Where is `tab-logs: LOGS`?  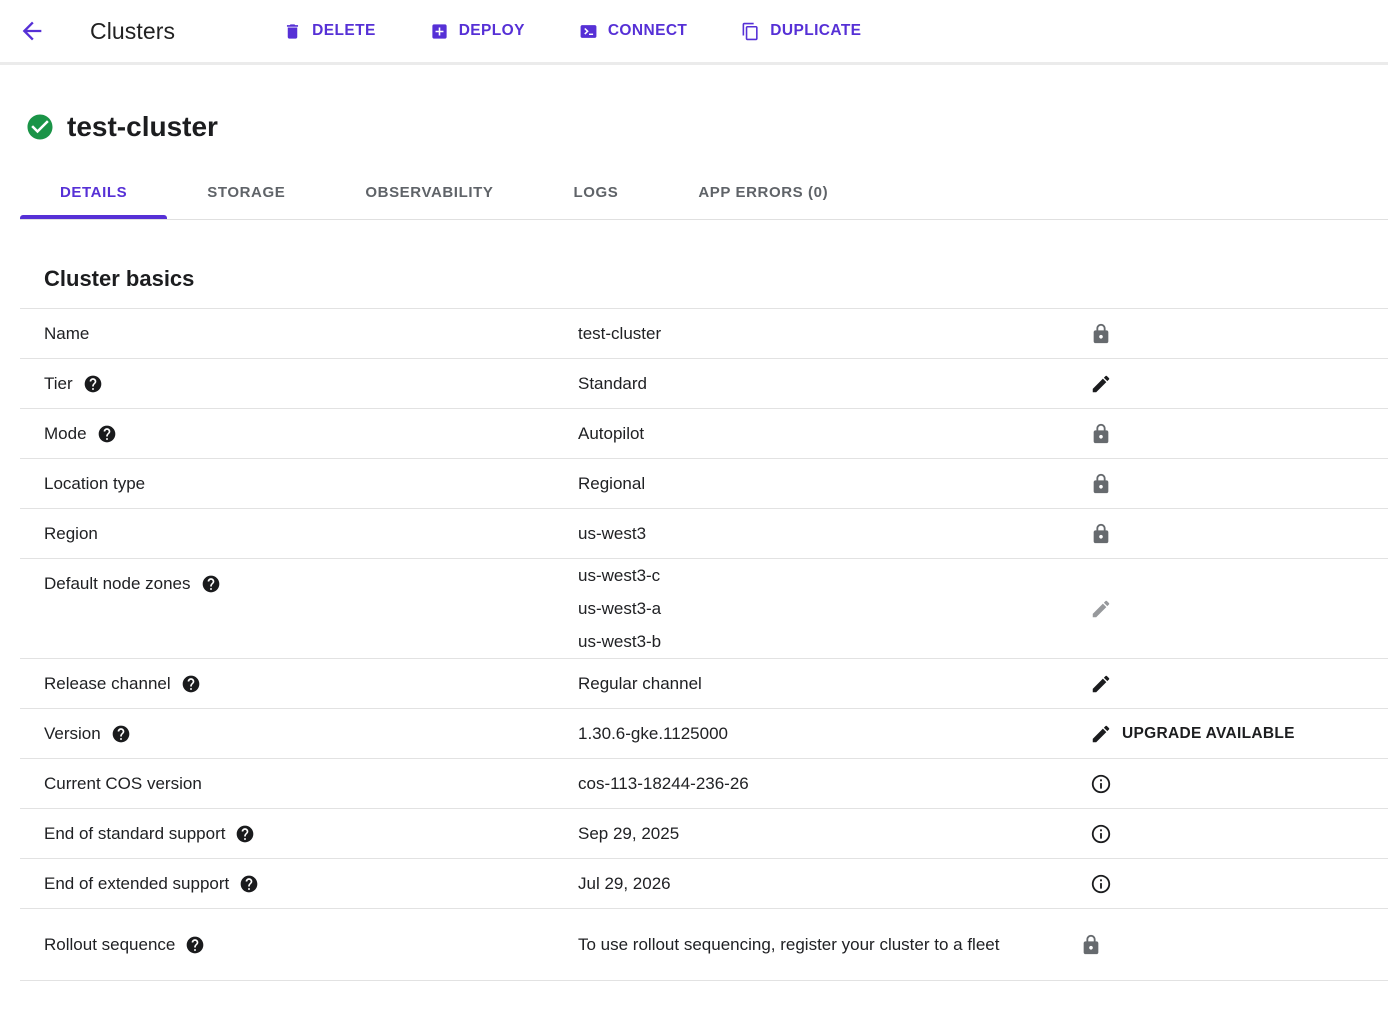 tab-logs: LOGS is located at coordinates (595, 192).